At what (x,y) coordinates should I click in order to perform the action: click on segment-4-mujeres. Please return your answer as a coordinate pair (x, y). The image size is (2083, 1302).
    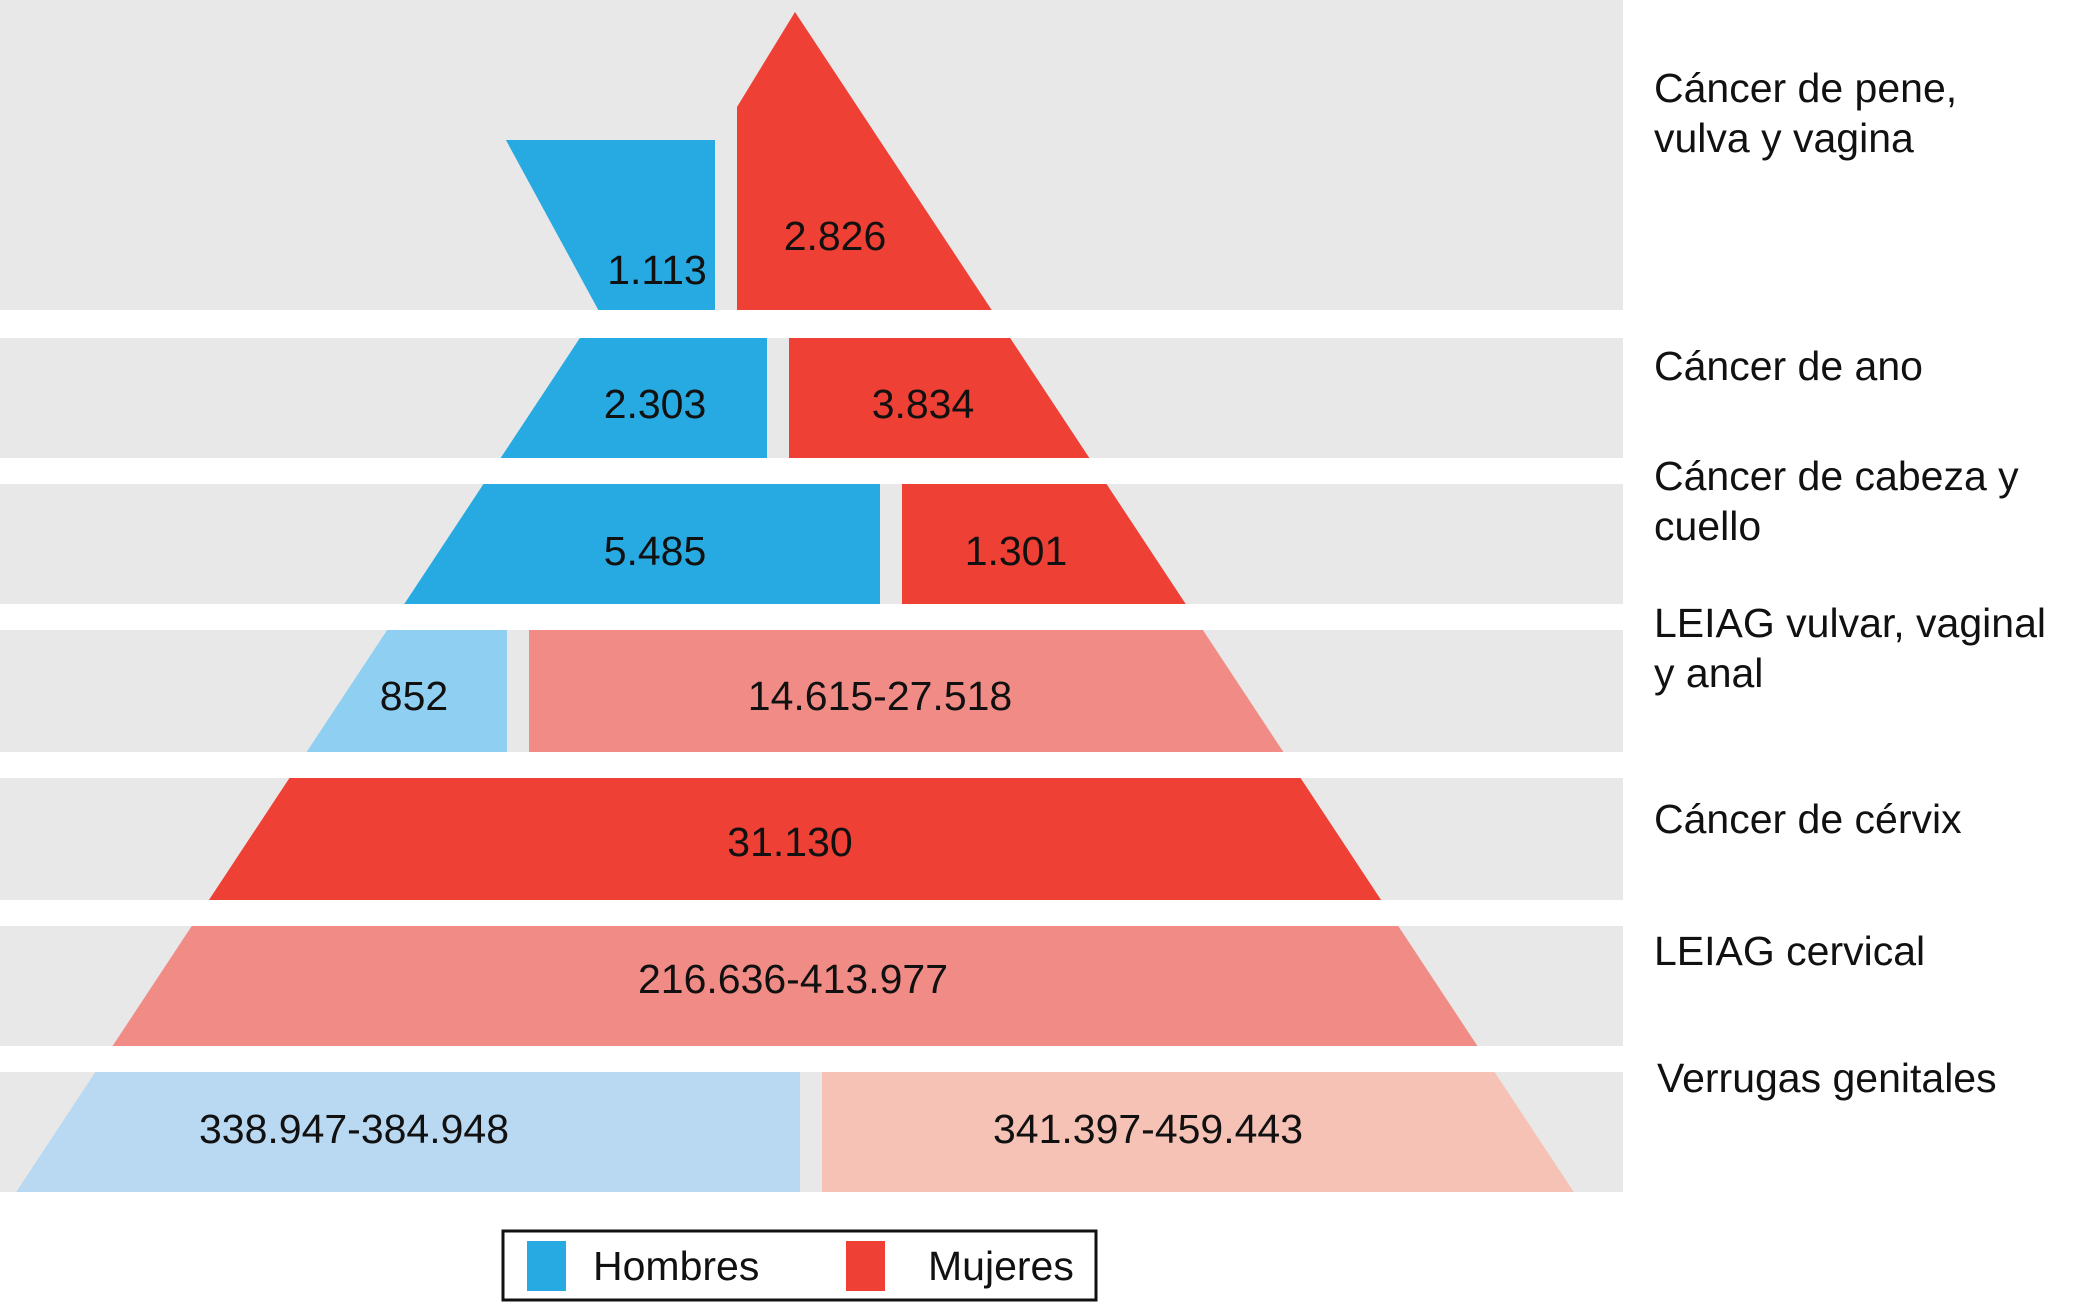
    Looking at the image, I should click on (906, 691).